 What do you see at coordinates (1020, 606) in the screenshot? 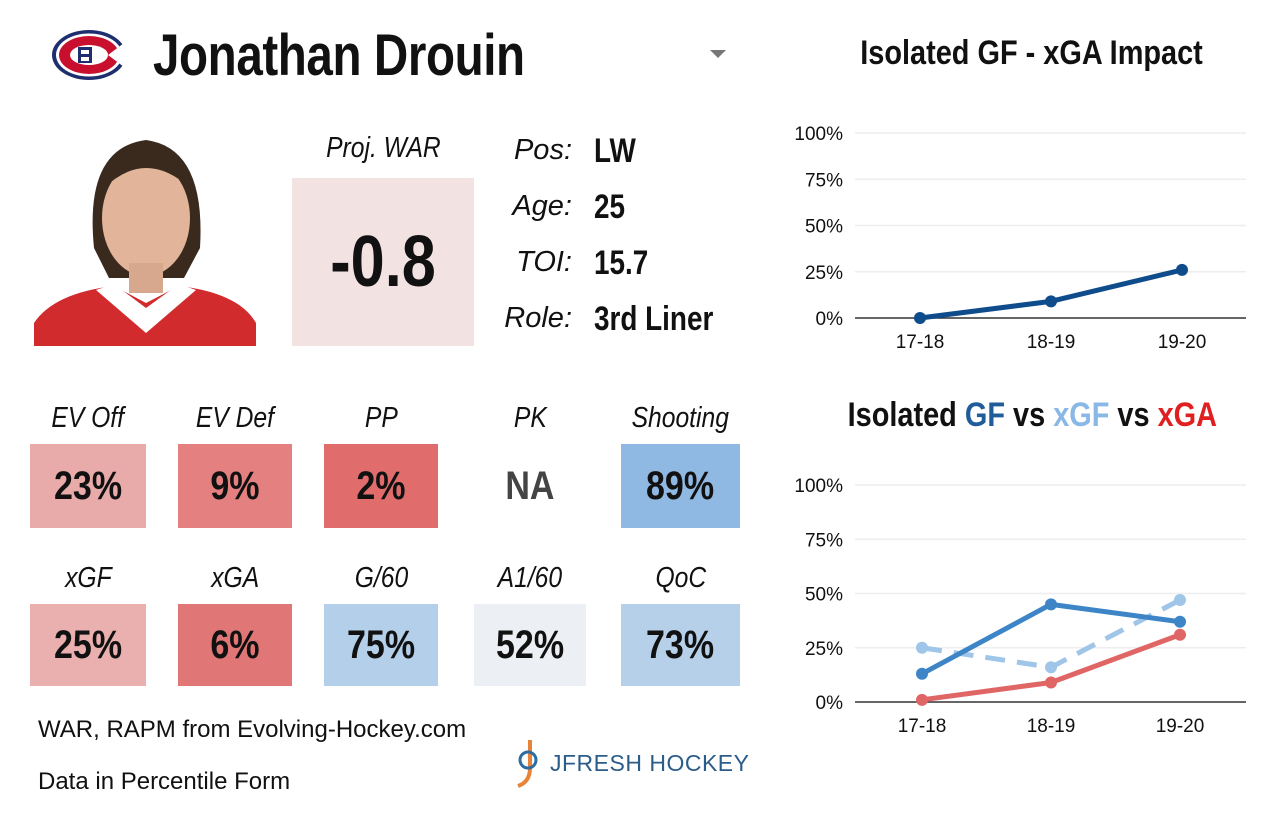
I see `chart-gf-xgf-xga: 0% 25% 50% 75% 100% 17-18 18-19 19-20` at bounding box center [1020, 606].